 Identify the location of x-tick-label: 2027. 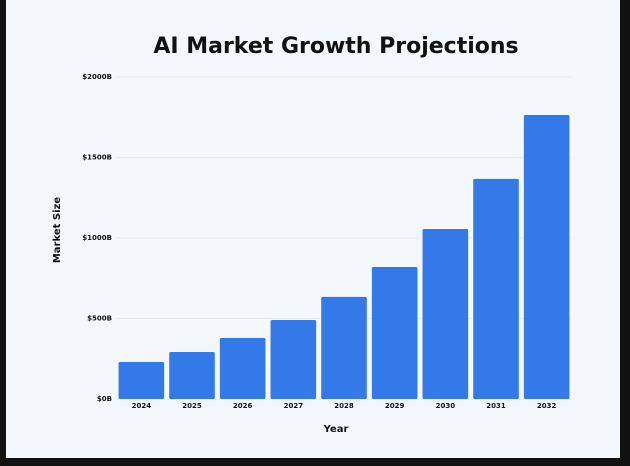
(294, 406).